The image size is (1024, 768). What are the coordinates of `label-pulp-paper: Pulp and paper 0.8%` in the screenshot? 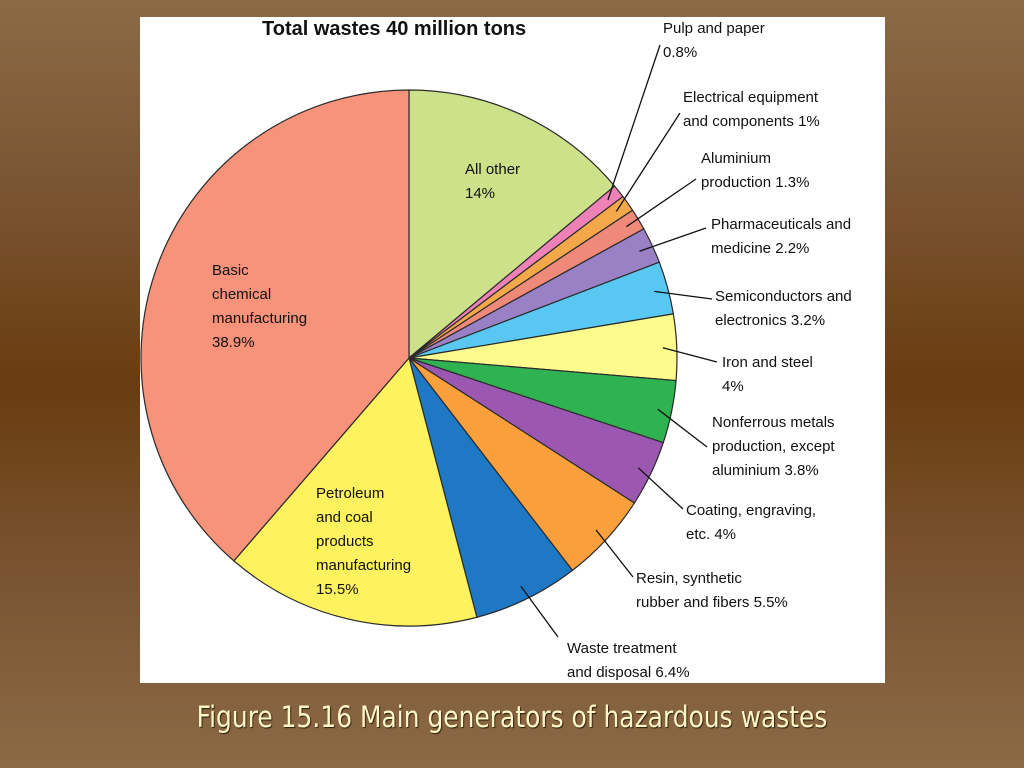 It's located at (714, 40).